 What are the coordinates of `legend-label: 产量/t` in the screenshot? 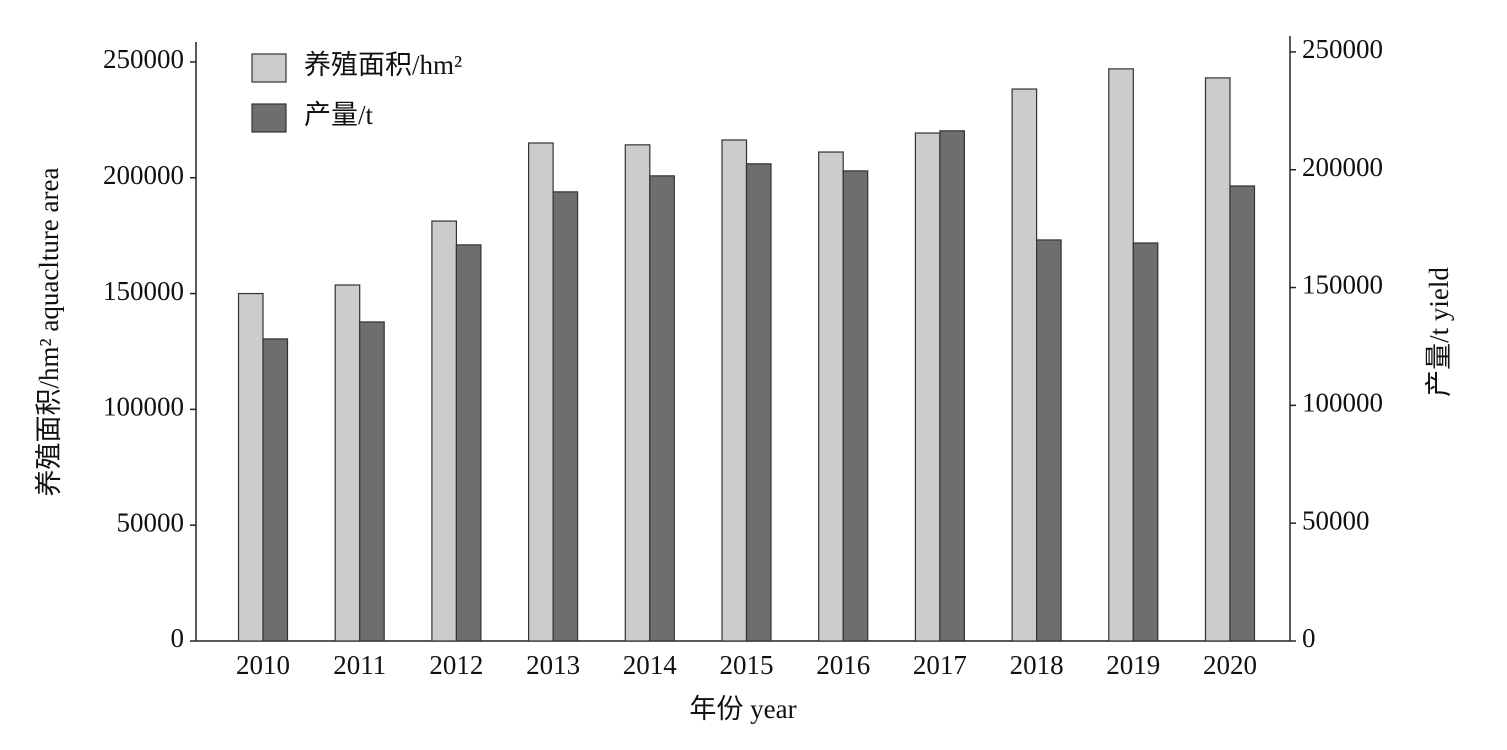 It's located at (339, 115).